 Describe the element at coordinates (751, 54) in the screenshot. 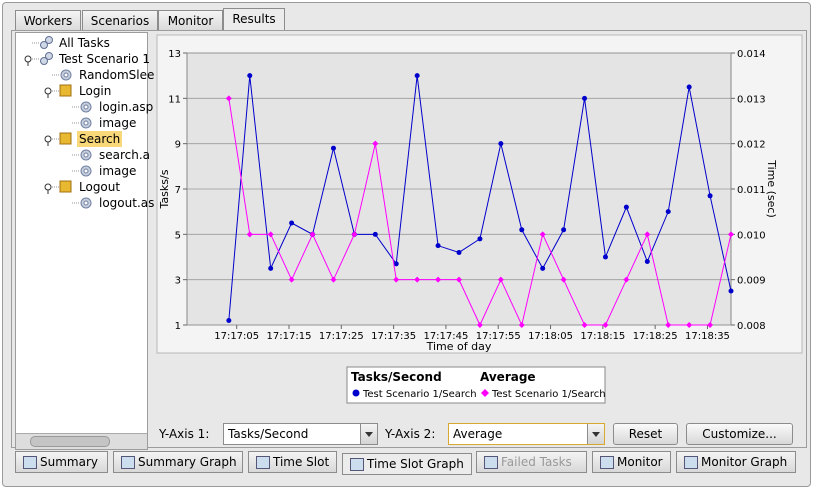

I see `y2-tick-label: 0.014` at that location.